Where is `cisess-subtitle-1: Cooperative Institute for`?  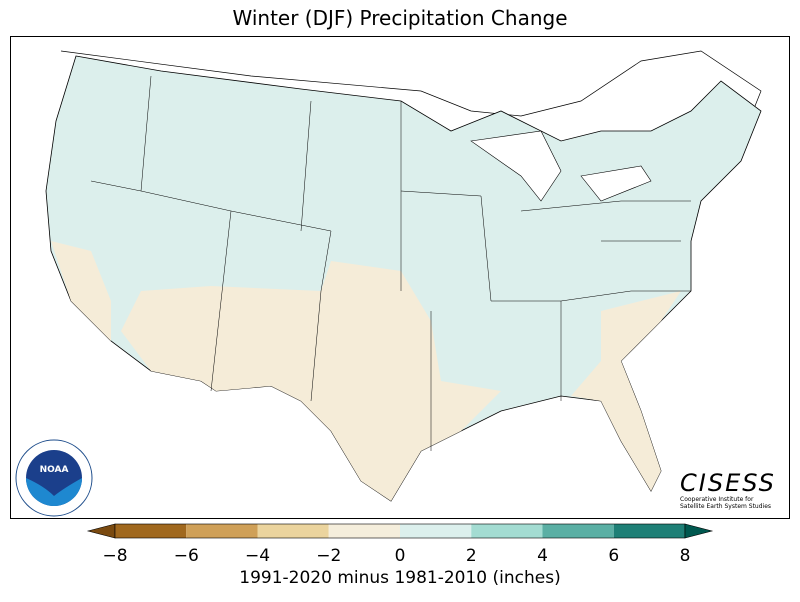
cisess-subtitle-1: Cooperative Institute for is located at coordinates (717, 499).